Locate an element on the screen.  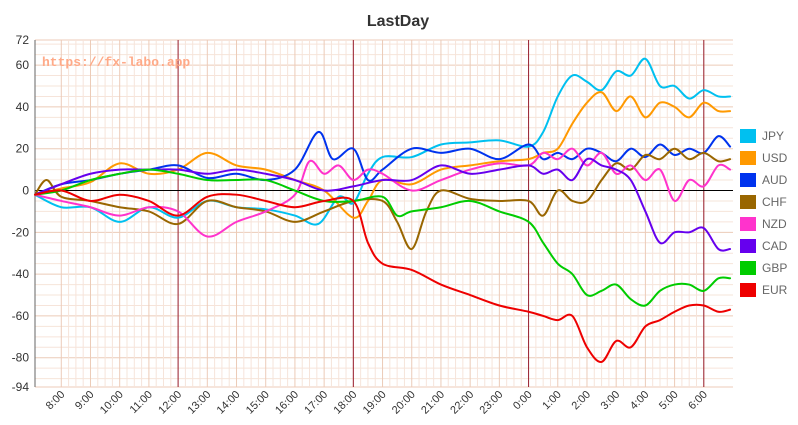
legend-label-cad: CAD is located at coordinates (775, 246).